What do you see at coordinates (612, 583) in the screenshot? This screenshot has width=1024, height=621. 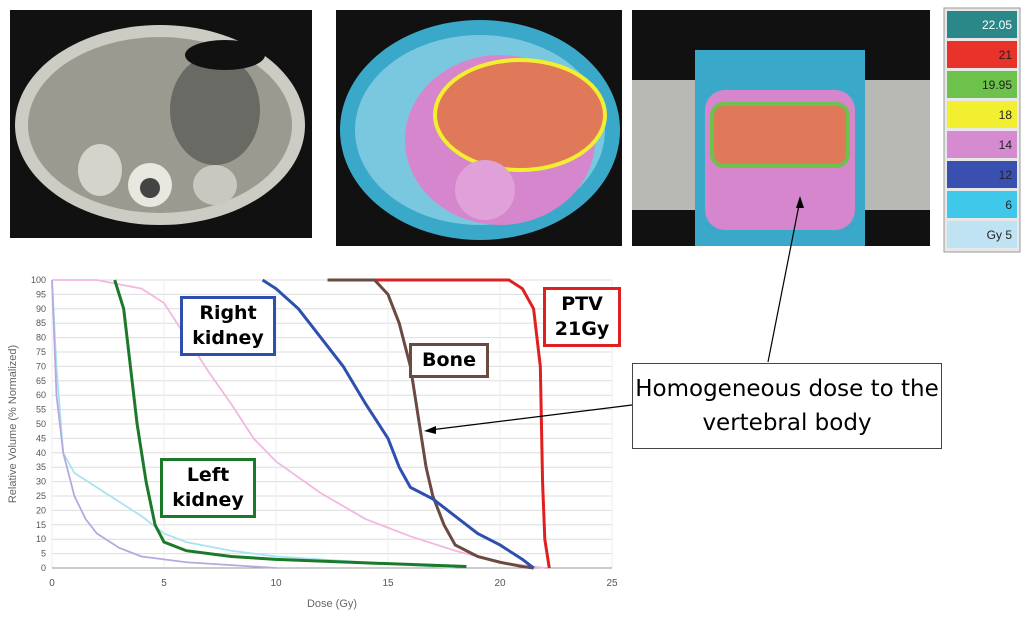 I see `x-tick-label: 25` at bounding box center [612, 583].